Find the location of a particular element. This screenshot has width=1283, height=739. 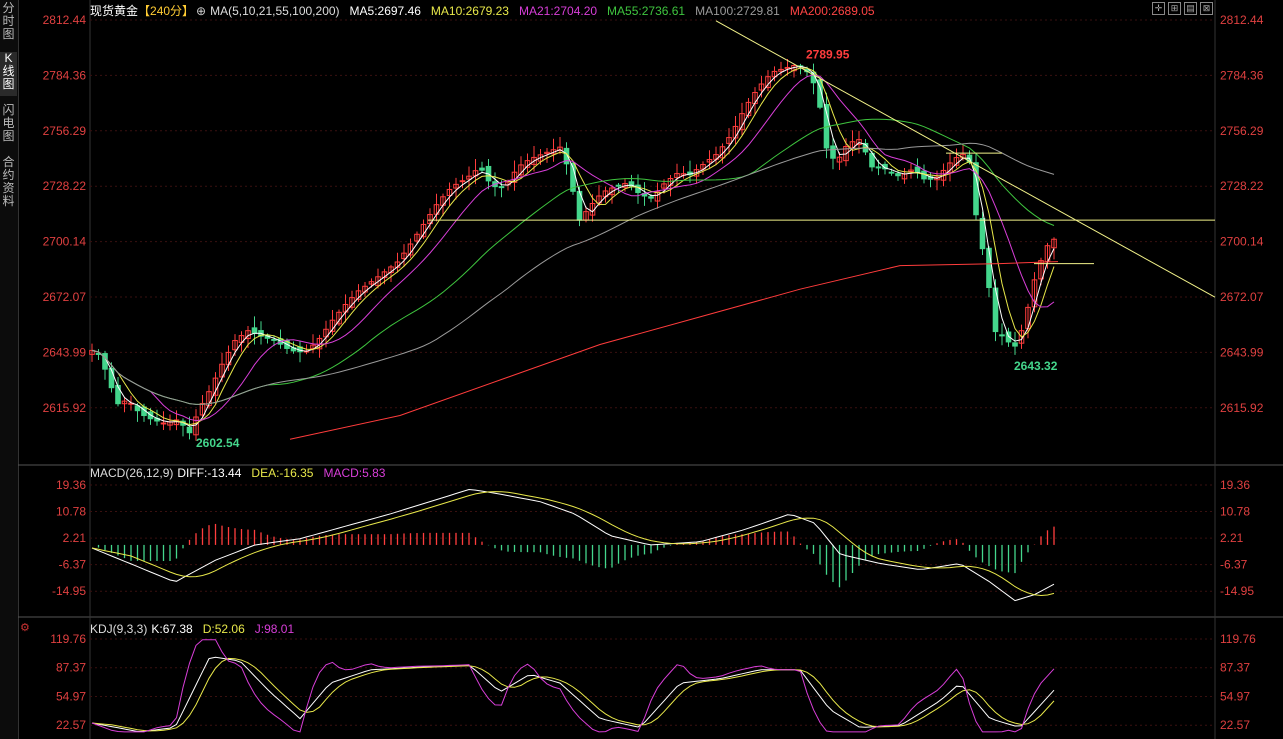

sidebar: 分时图 K线图 闪电图 合约资料 is located at coordinates (9, 369).